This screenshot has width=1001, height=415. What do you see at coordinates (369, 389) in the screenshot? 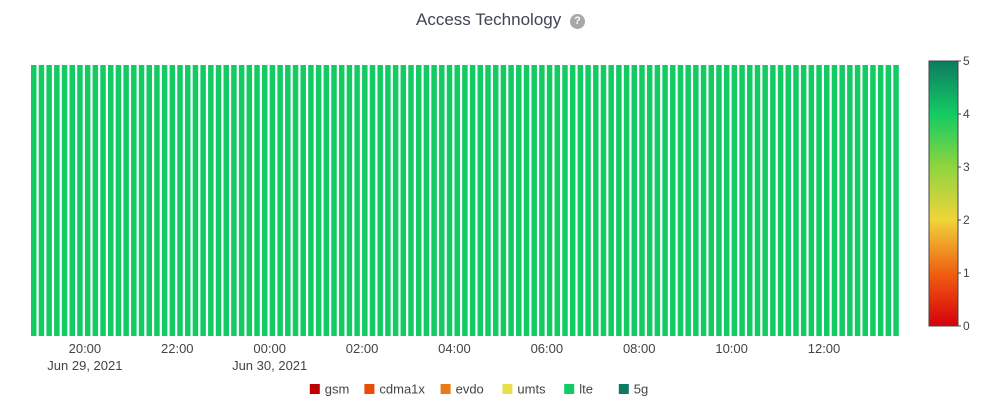
I see `legend-swatch-cdma1x` at bounding box center [369, 389].